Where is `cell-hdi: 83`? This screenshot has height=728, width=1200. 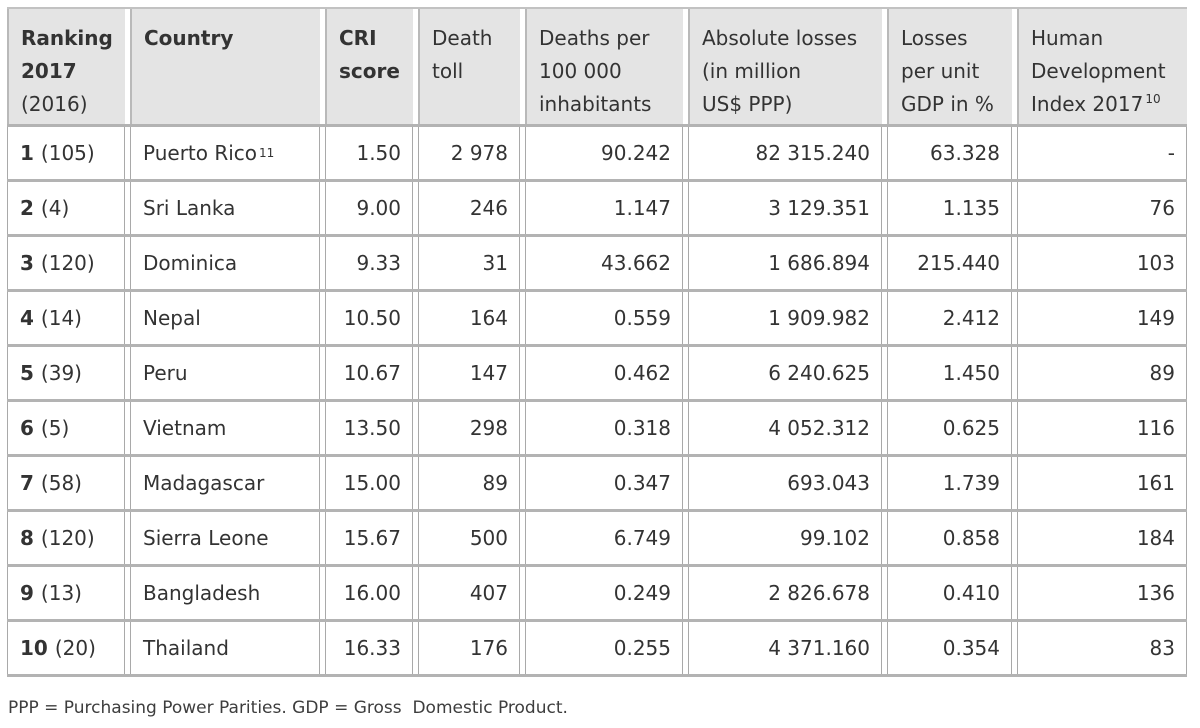 cell-hdi: 83 is located at coordinates (1102, 648).